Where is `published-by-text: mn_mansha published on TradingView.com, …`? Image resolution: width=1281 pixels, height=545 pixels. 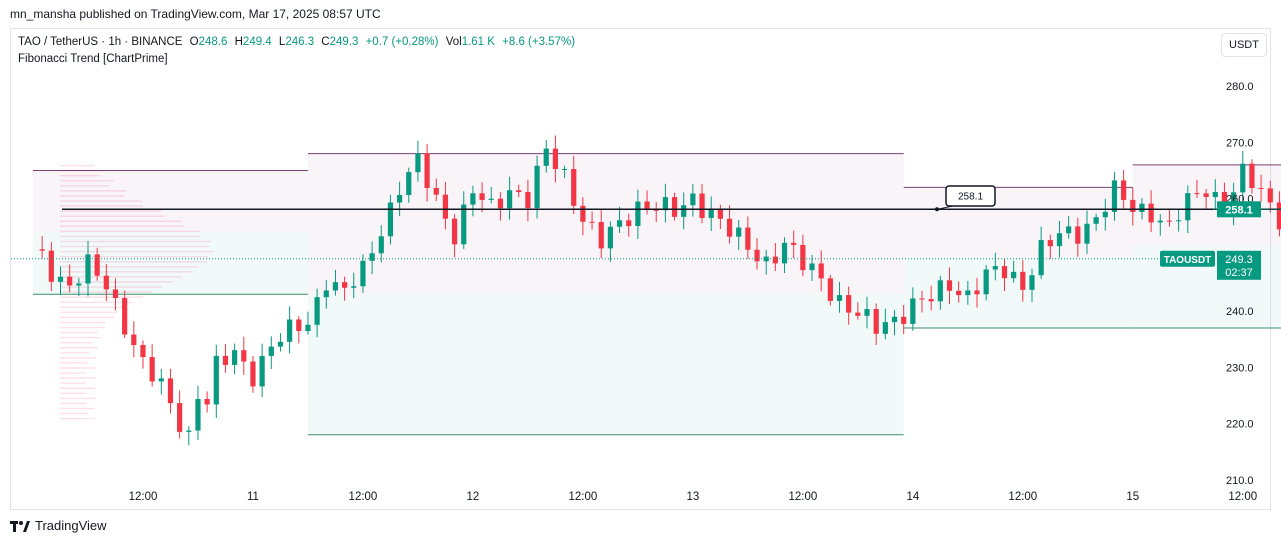 published-by-text: mn_mansha published on TradingView.com, … is located at coordinates (195, 14).